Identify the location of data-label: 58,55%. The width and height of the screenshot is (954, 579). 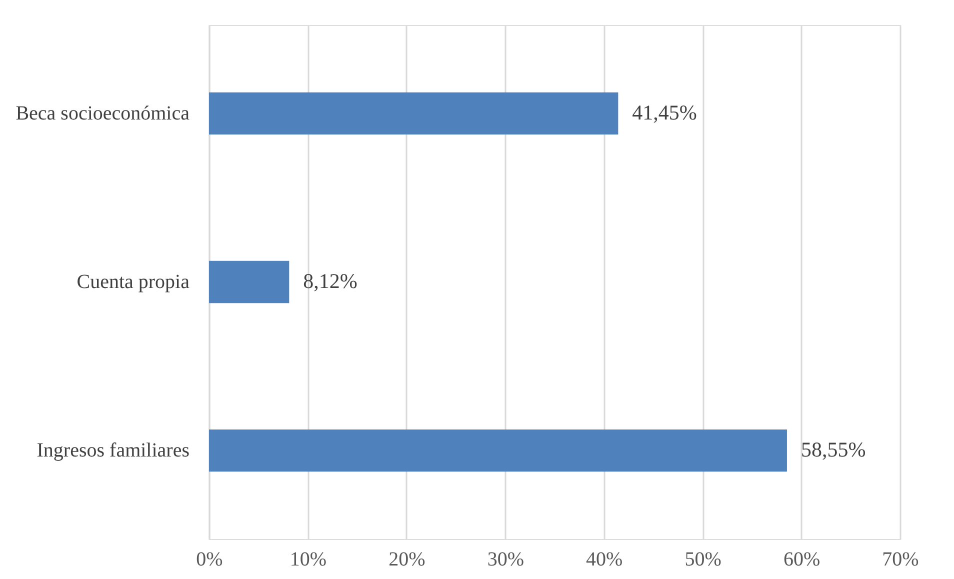
(833, 450).